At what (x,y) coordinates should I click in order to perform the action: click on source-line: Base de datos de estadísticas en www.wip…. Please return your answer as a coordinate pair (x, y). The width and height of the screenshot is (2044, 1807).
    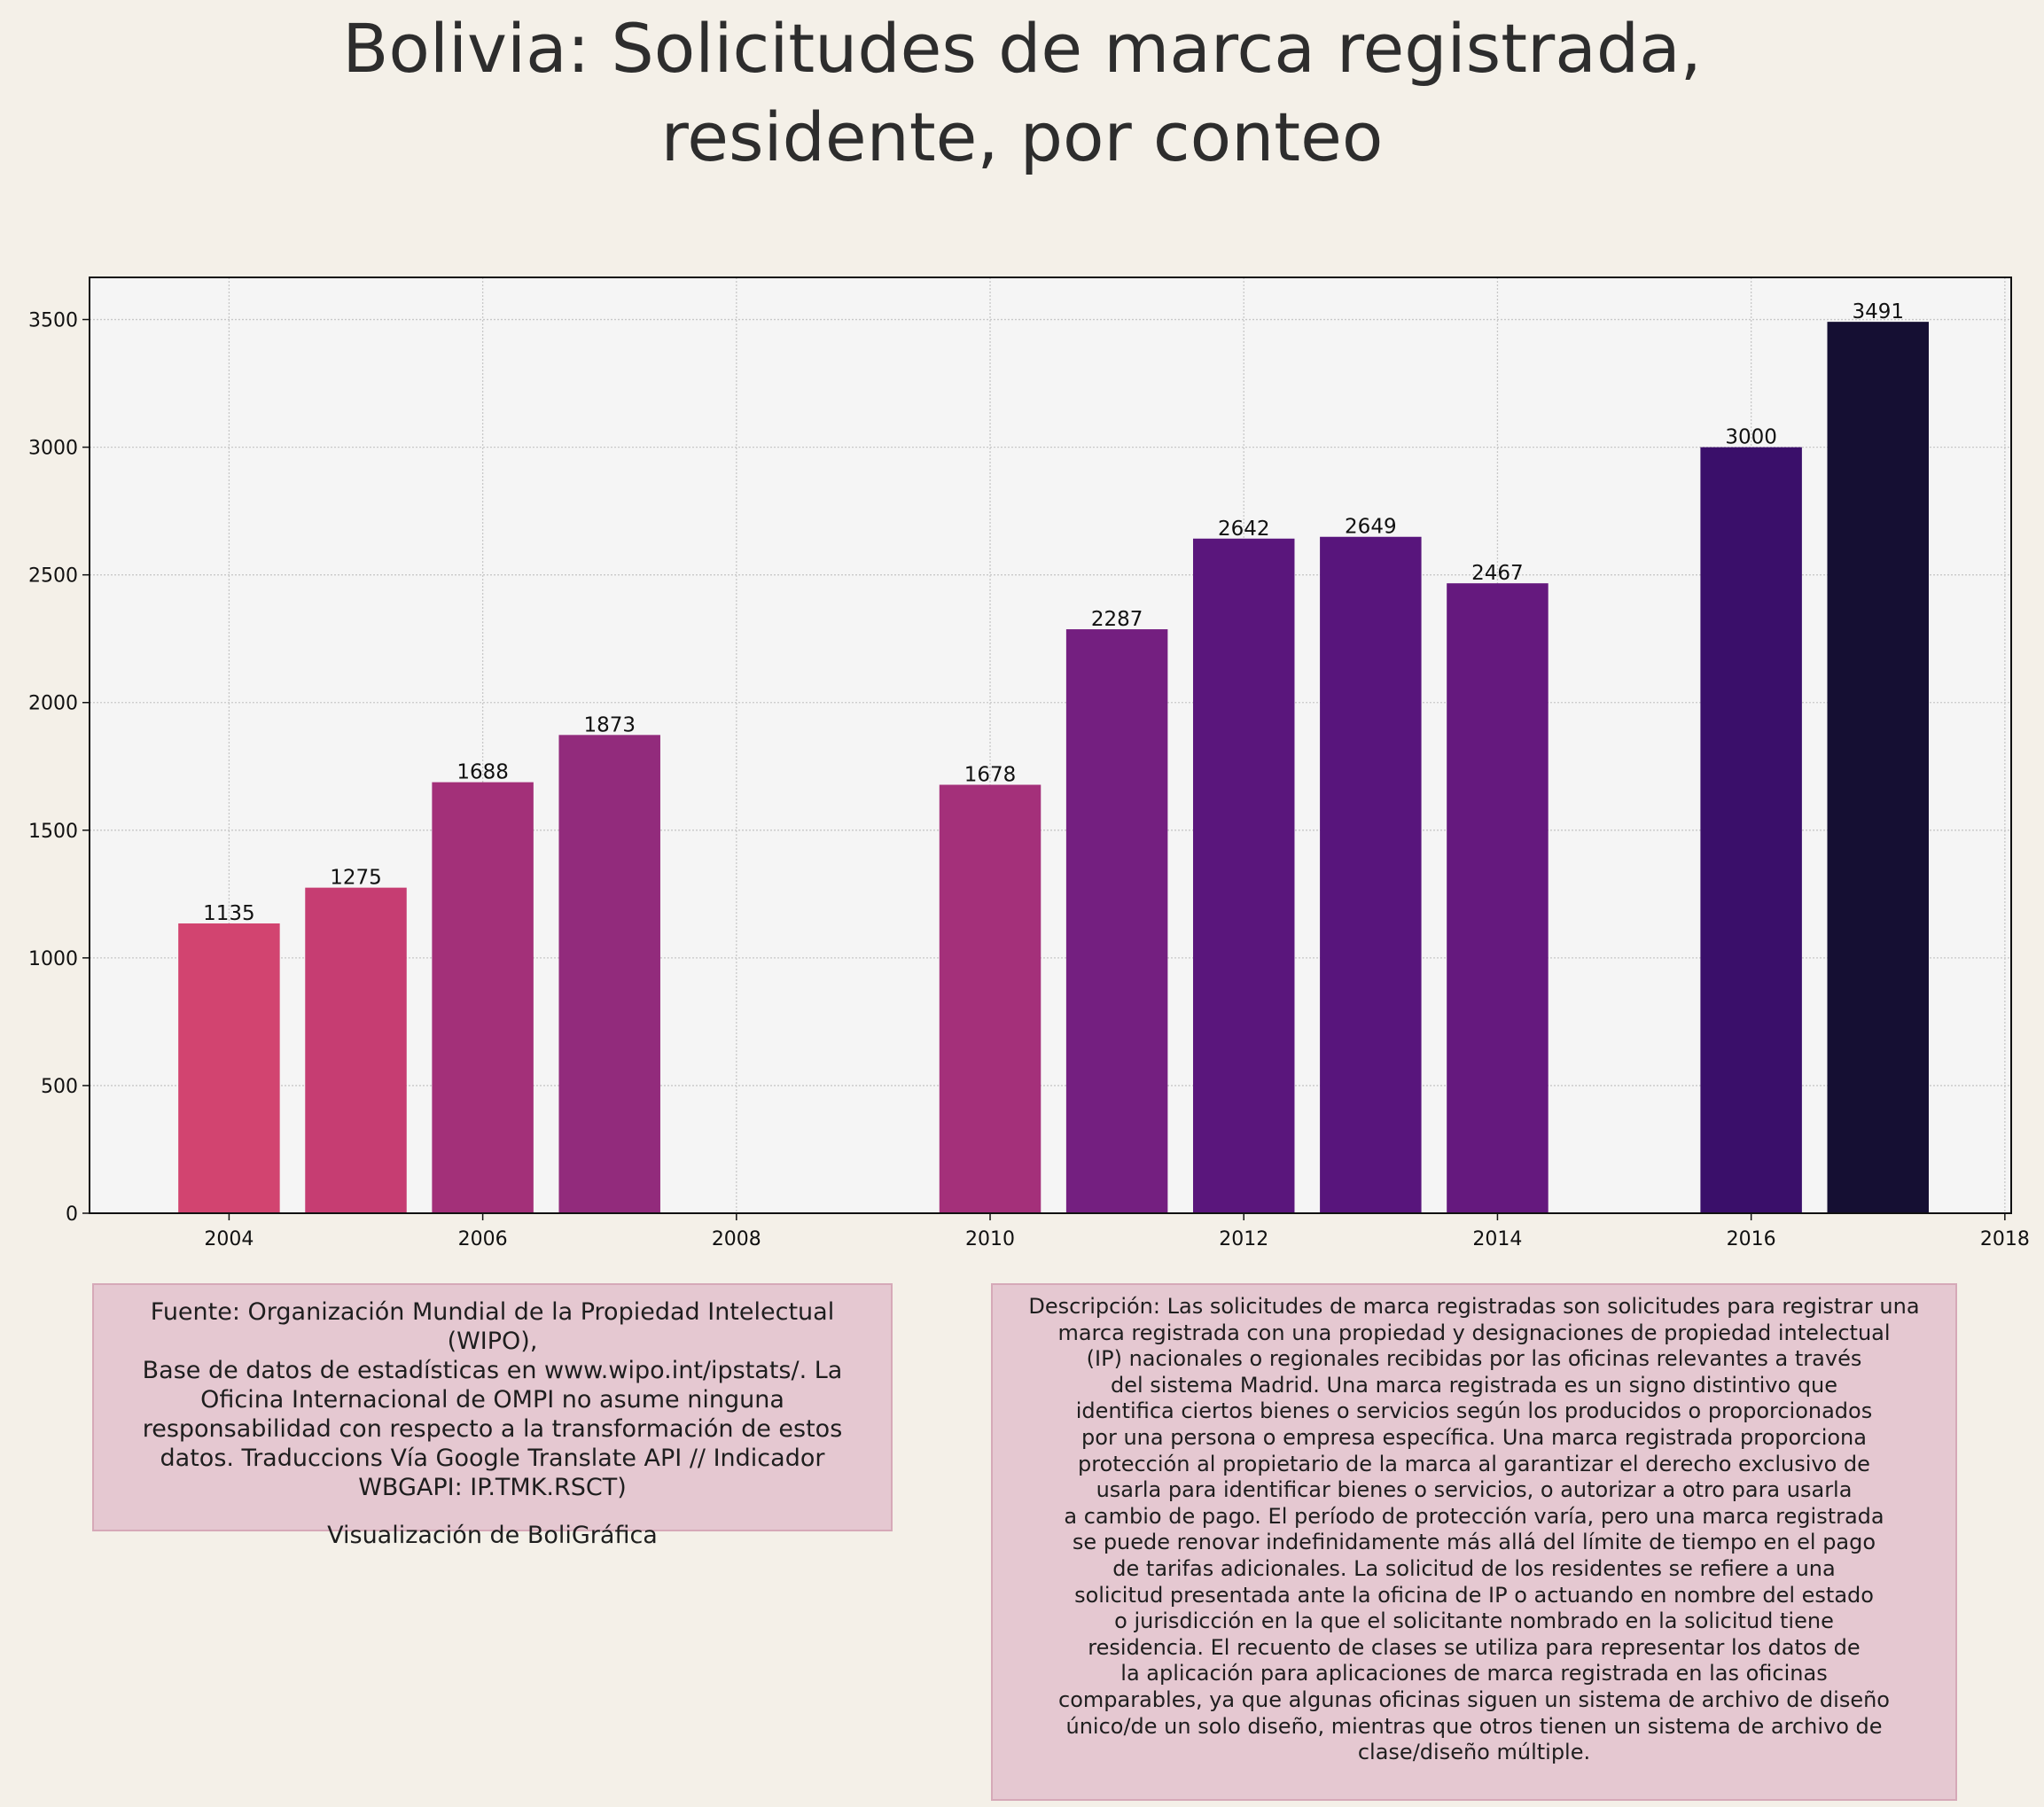
    Looking at the image, I should click on (492, 1370).